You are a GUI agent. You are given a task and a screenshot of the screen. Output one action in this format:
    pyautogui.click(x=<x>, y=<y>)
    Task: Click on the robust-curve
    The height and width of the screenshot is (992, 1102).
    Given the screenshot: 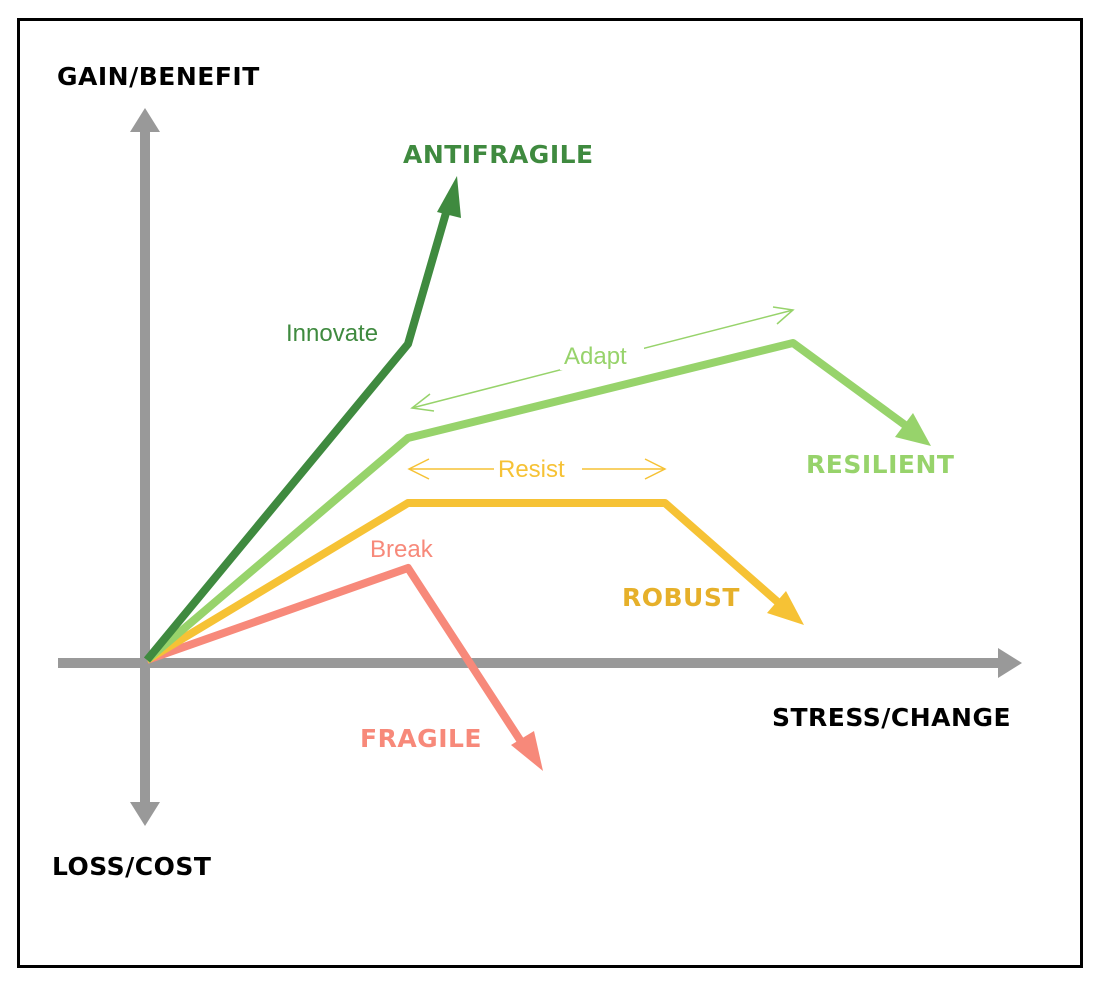 What is the action you would take?
    pyautogui.click(x=474, y=581)
    